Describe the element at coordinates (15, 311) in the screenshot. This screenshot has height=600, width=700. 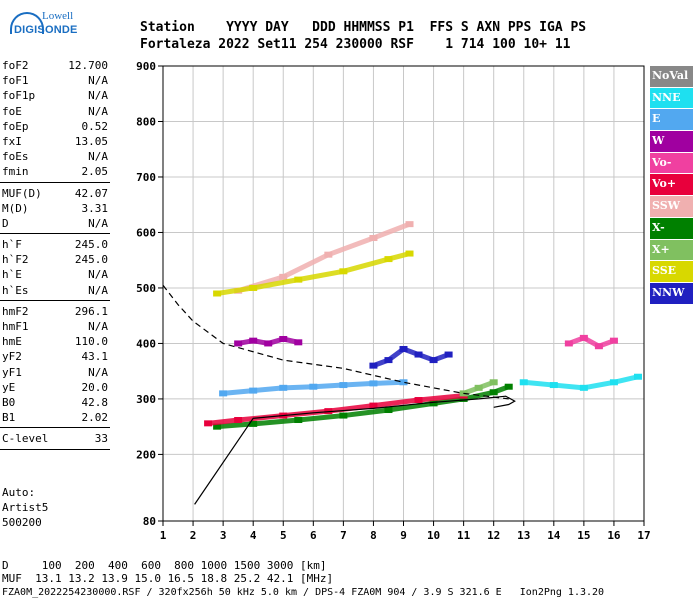
I see `param-name: hmF2` at that location.